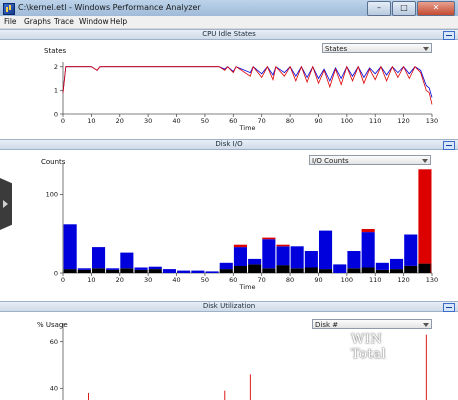 The height and width of the screenshot is (400, 458). I want to click on y-tick-label: 2, so click(56, 67).